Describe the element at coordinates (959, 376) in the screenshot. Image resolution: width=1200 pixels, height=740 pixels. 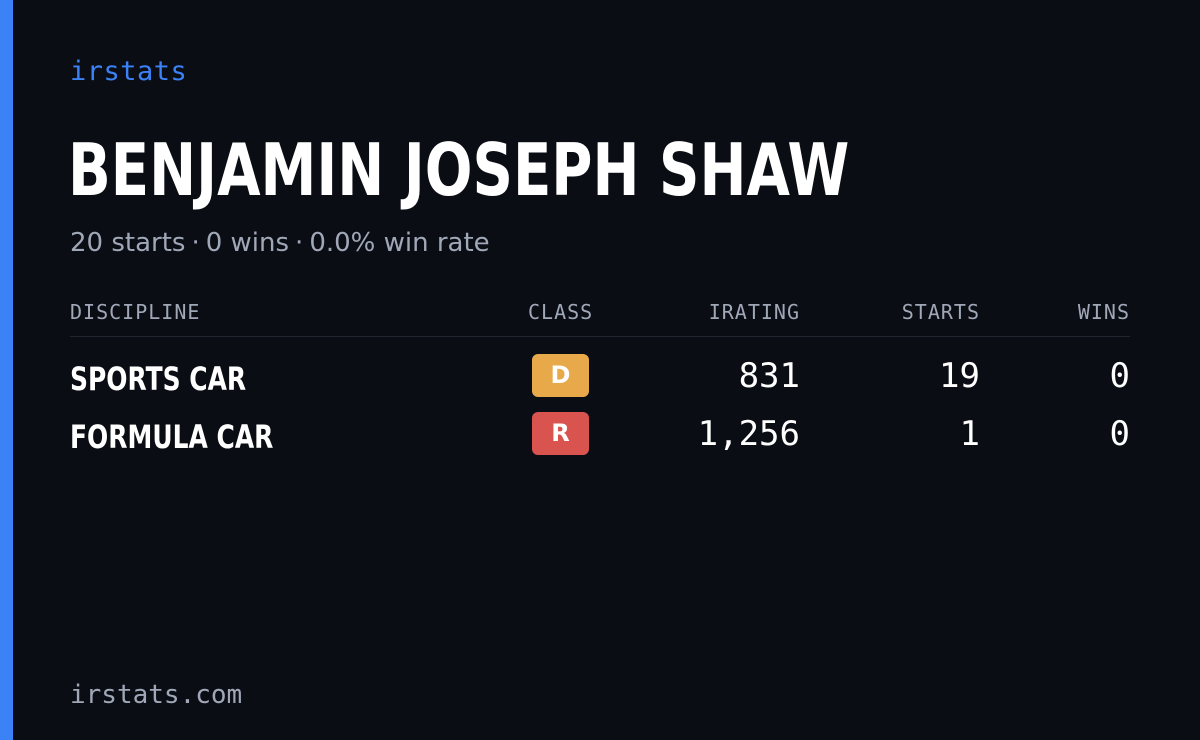
I see `row-starts: 19` at that location.